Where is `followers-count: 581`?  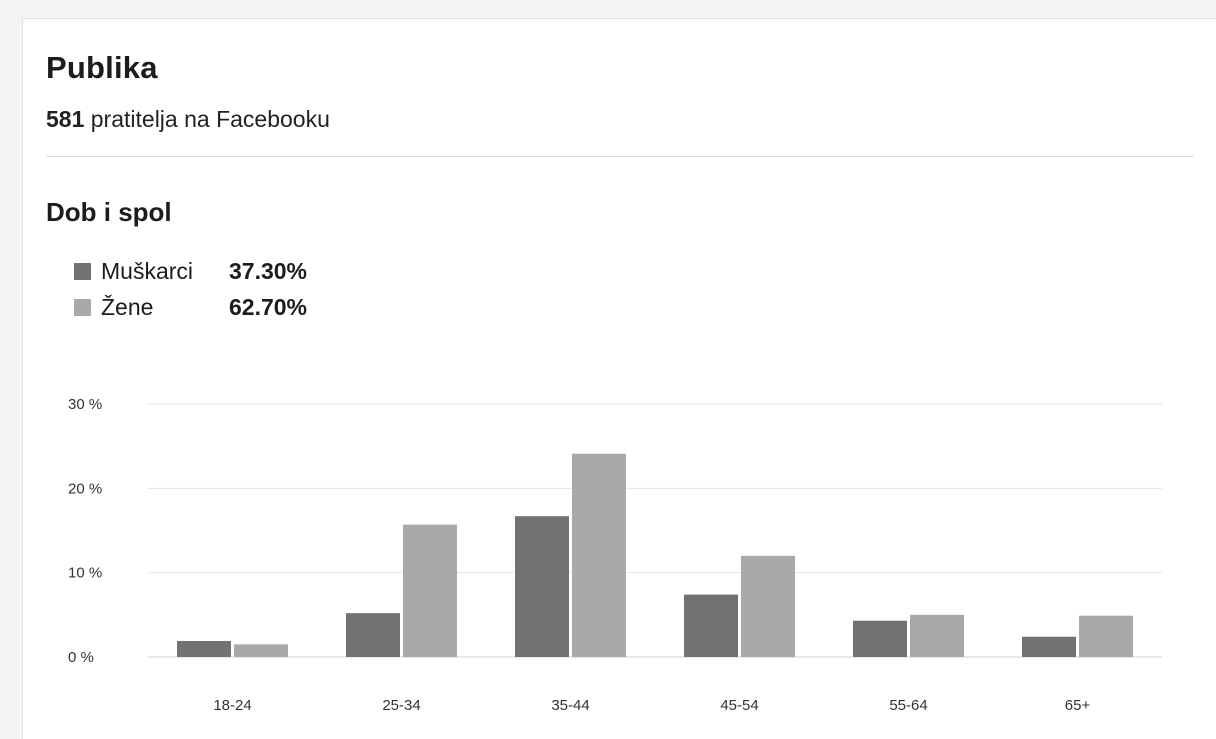 followers-count: 581 is located at coordinates (65, 119).